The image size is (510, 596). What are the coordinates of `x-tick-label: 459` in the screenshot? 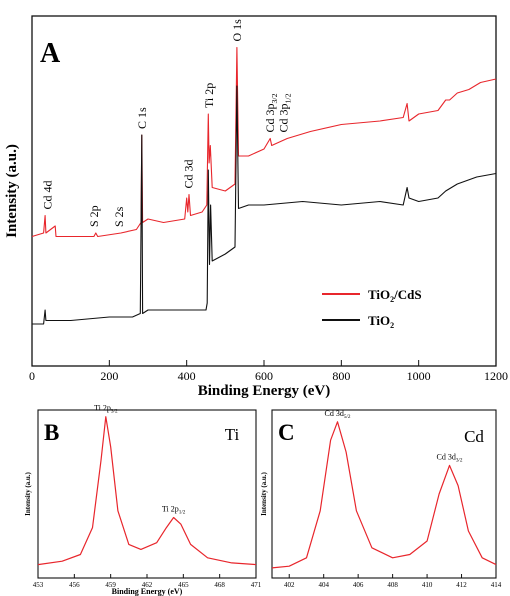 It's located at (110, 585).